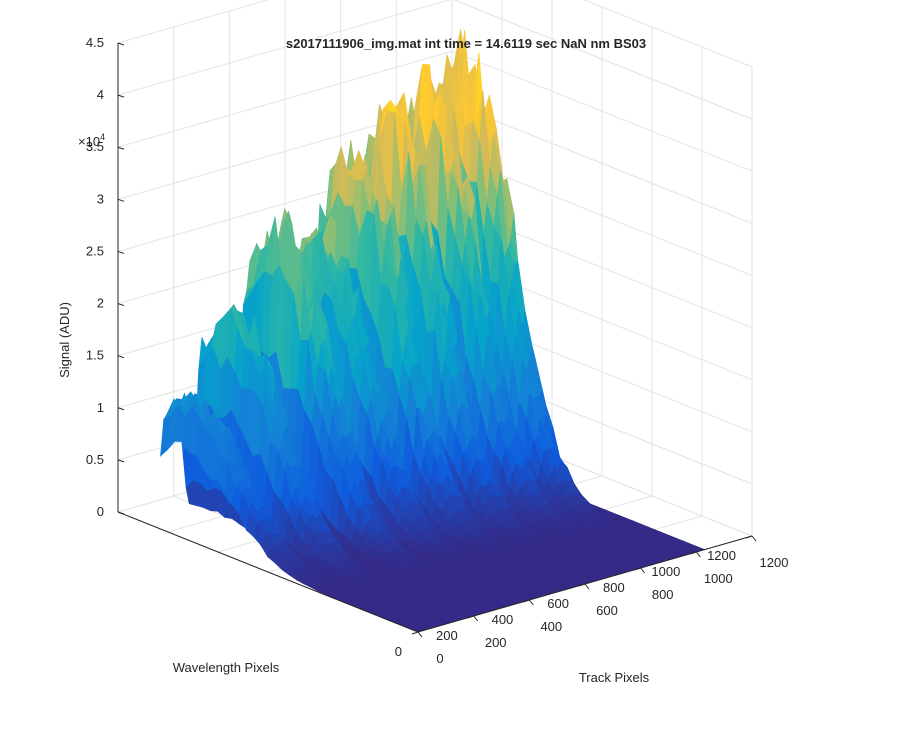 The height and width of the screenshot is (750, 900). Describe the element at coordinates (268, 572) in the screenshot. I see `y-axis-line` at that location.